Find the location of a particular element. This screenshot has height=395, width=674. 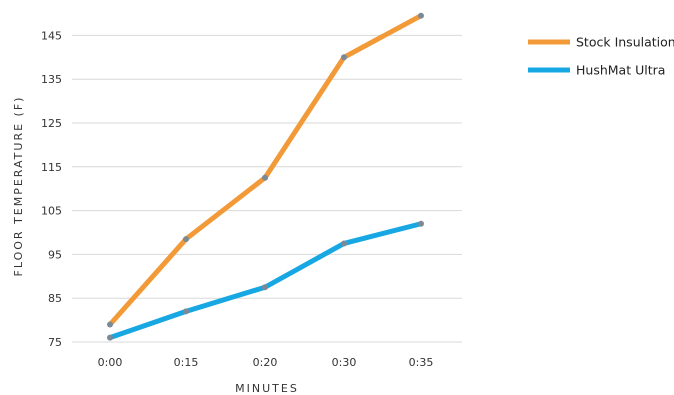

y-tick-label: 135 is located at coordinates (51, 79).